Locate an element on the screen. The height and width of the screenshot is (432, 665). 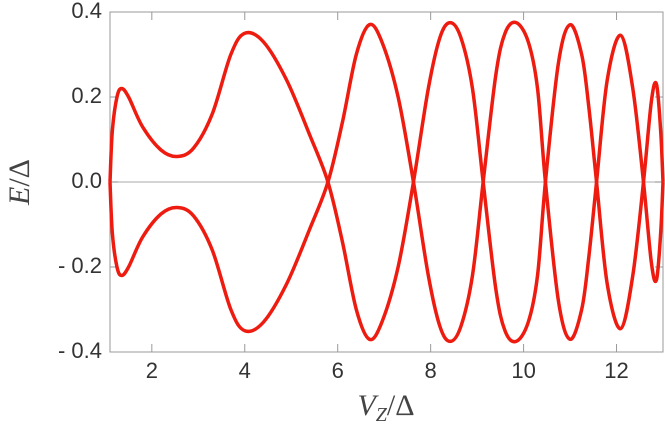
y-tick-label: 0.2 is located at coordinates (86, 95).